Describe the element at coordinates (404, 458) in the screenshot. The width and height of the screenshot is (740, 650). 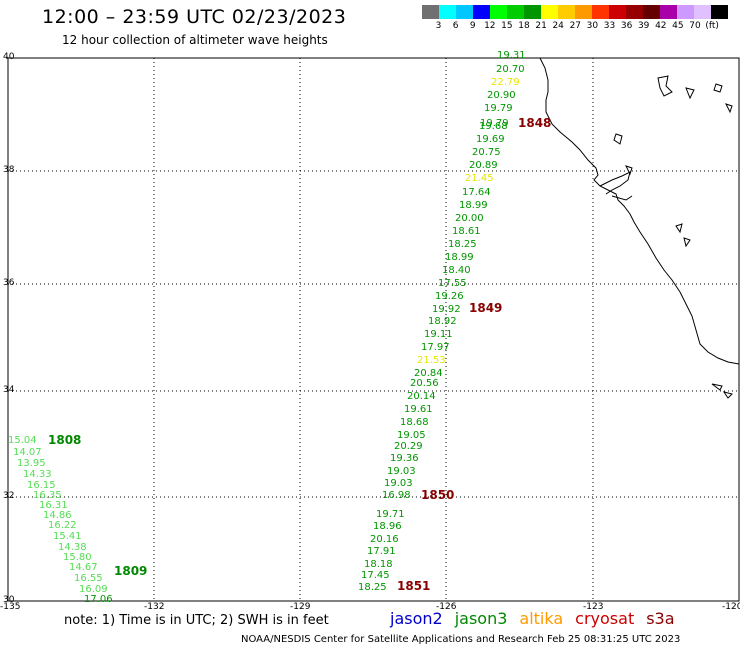
I see `wave-height-label: 19.36` at that location.